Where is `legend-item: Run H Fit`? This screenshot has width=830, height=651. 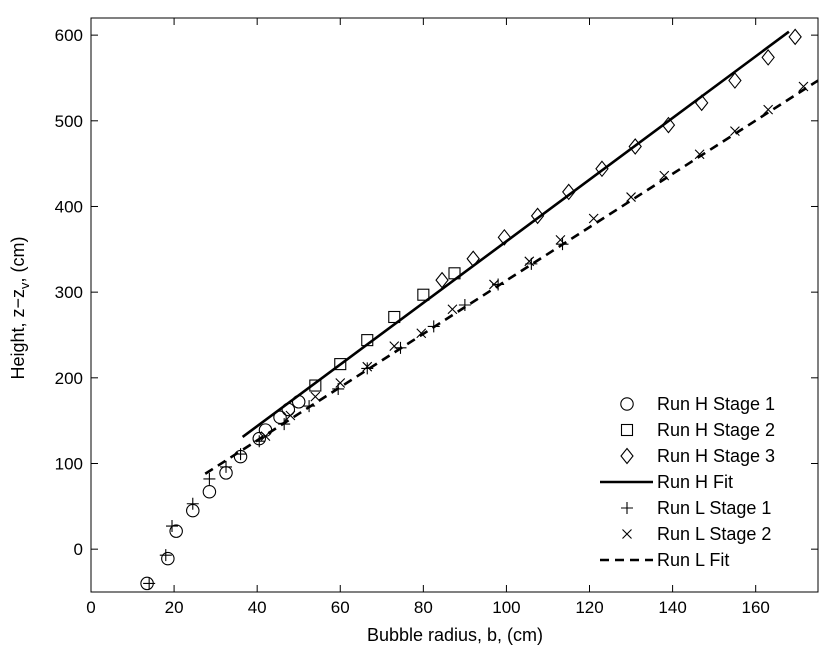
legend-item: Run H Fit is located at coordinates (666, 482).